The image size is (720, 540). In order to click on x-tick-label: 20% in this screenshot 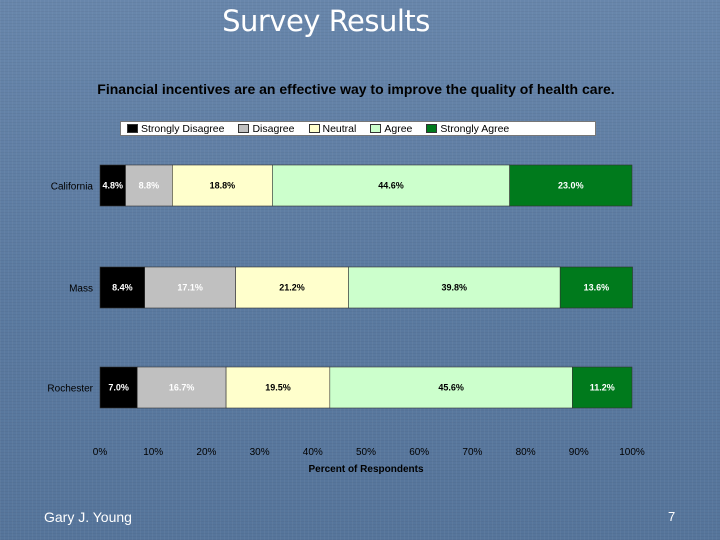, I will do `click(206, 452)`.